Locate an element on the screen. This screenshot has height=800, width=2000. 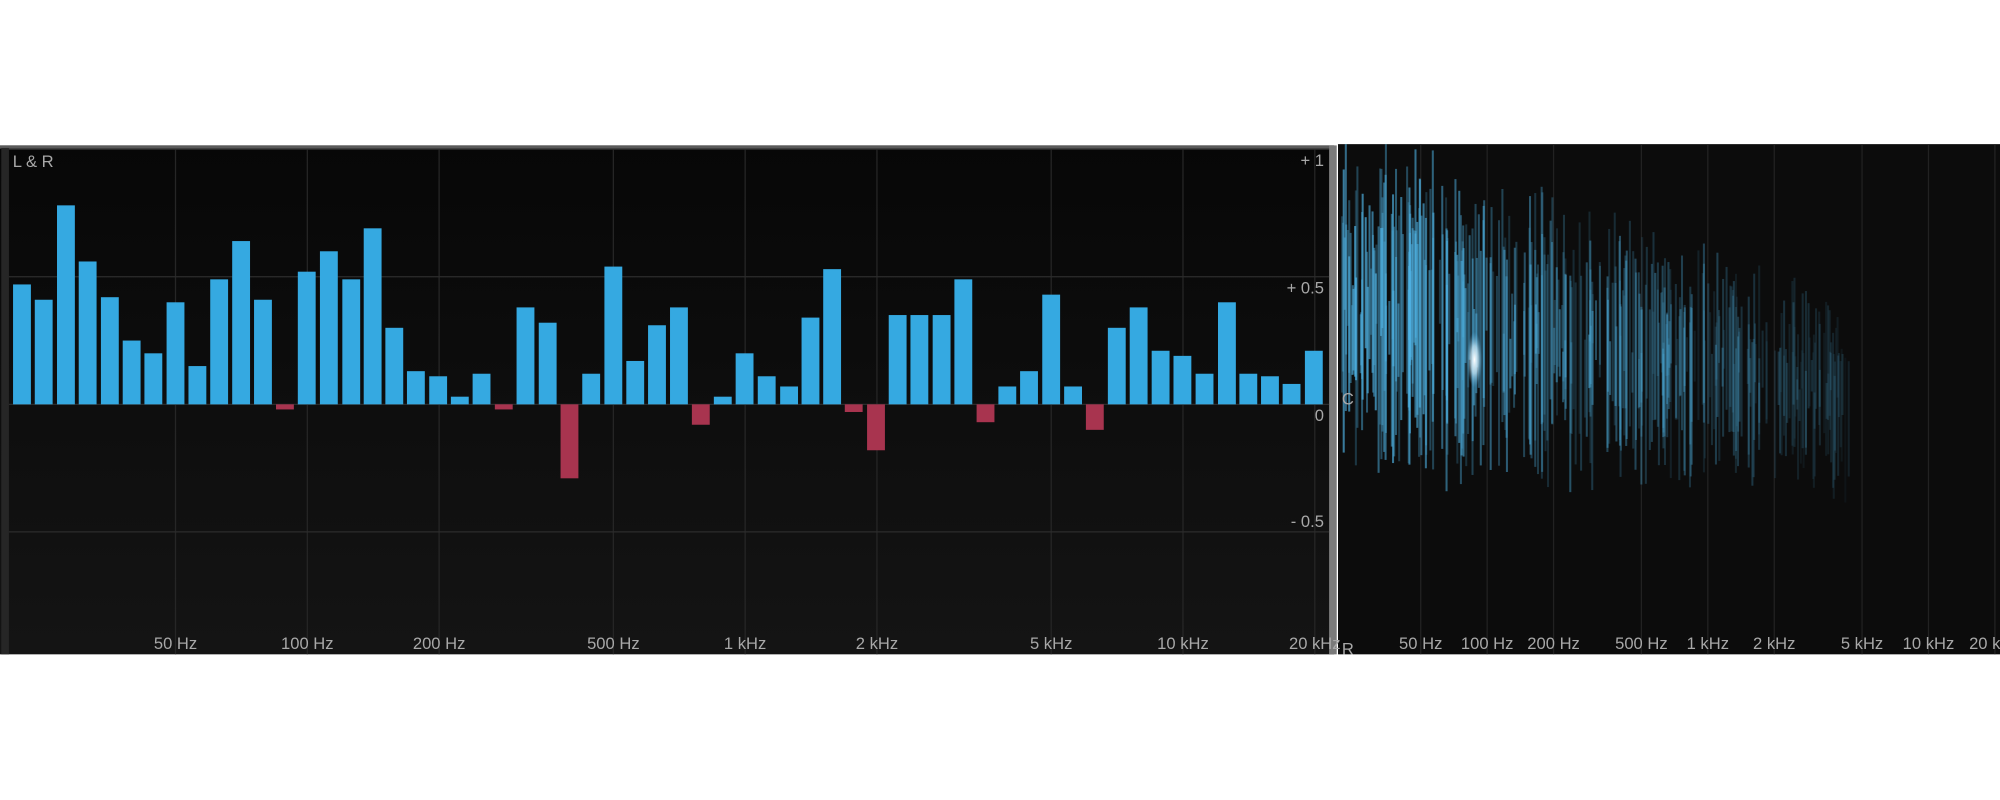
channel-label: R is located at coordinates (1348, 648).